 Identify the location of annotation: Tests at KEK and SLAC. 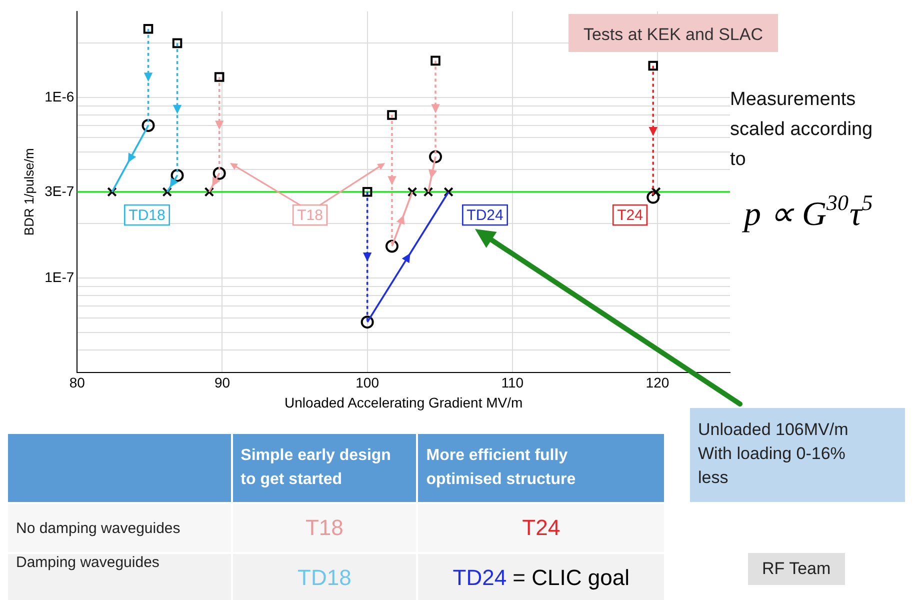
(673, 34).